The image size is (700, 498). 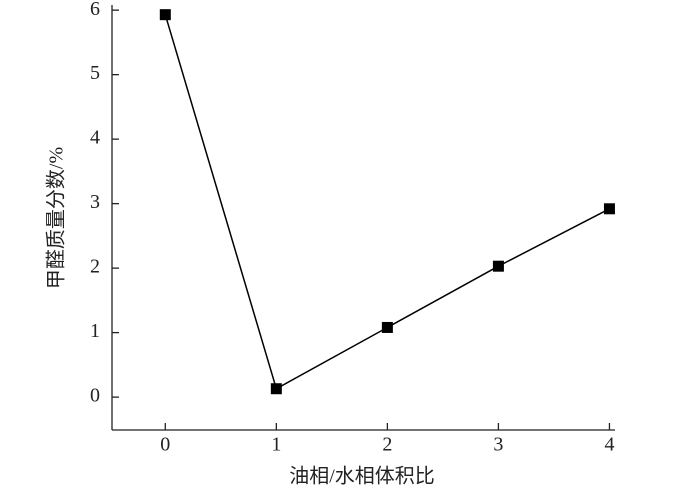 I want to click on y-tick-label: 4, so click(x=95, y=138).